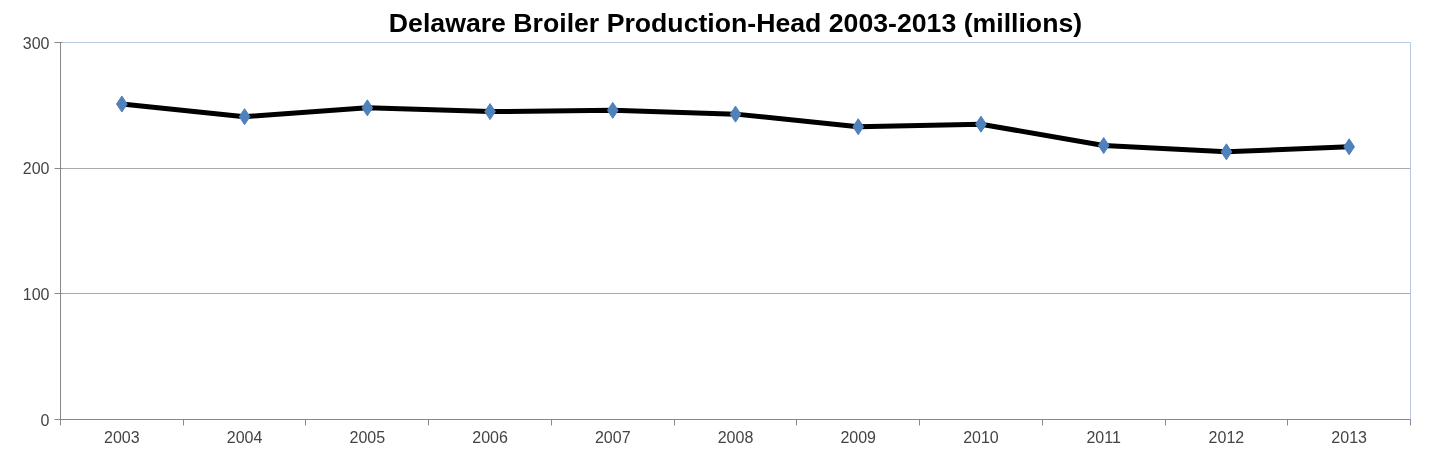  Describe the element at coordinates (858, 437) in the screenshot. I see `x-tick-label: 2009` at that location.